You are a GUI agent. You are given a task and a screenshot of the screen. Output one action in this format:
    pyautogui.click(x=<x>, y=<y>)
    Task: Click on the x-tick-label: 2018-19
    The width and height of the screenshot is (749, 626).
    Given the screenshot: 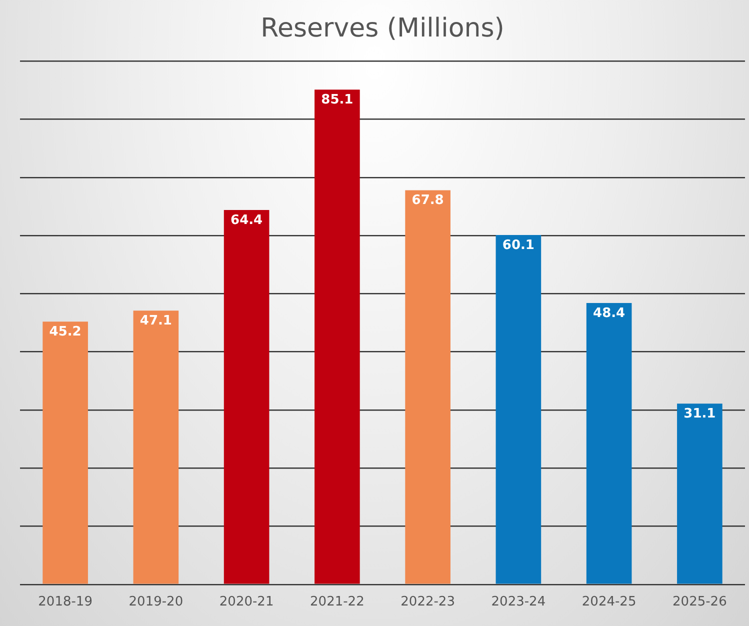 What is the action you would take?
    pyautogui.click(x=65, y=602)
    